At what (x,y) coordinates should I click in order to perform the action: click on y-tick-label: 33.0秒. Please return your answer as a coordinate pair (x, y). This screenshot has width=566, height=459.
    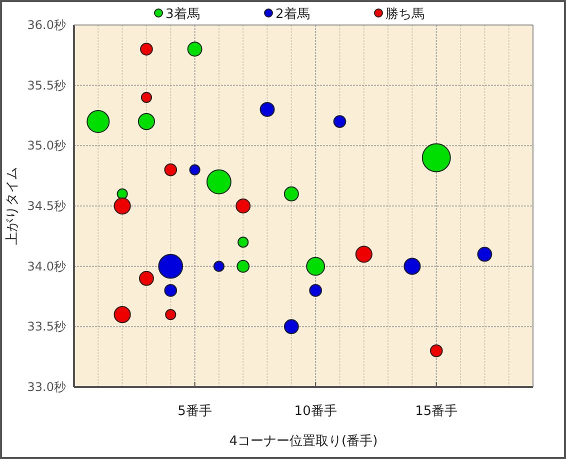
    Looking at the image, I should click on (46, 387).